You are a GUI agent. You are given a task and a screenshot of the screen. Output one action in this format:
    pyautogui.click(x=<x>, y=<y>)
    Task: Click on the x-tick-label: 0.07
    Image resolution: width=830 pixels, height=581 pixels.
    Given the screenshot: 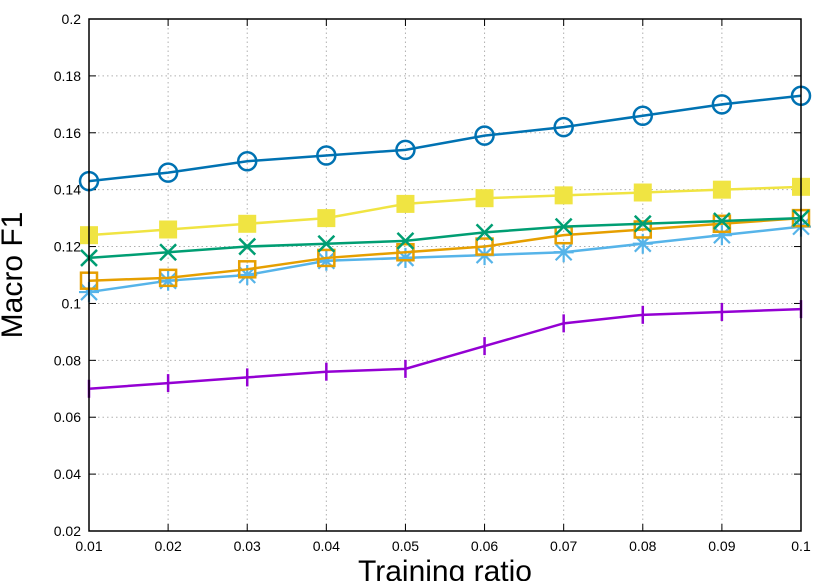 What is the action you would take?
    pyautogui.click(x=563, y=546)
    